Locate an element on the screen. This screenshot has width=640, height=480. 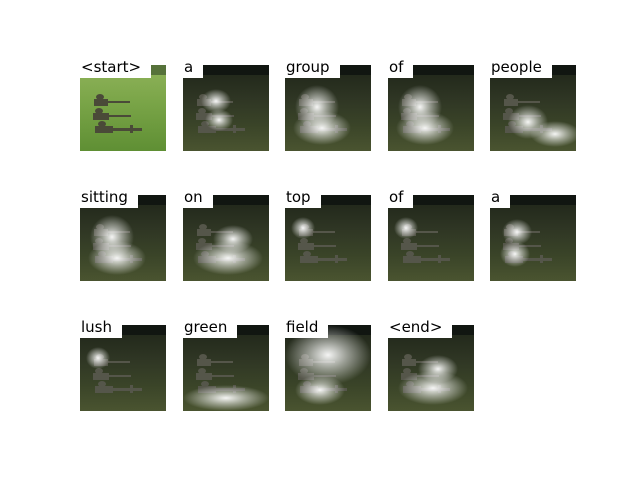
caption-word: <end> is located at coordinates (420, 327).